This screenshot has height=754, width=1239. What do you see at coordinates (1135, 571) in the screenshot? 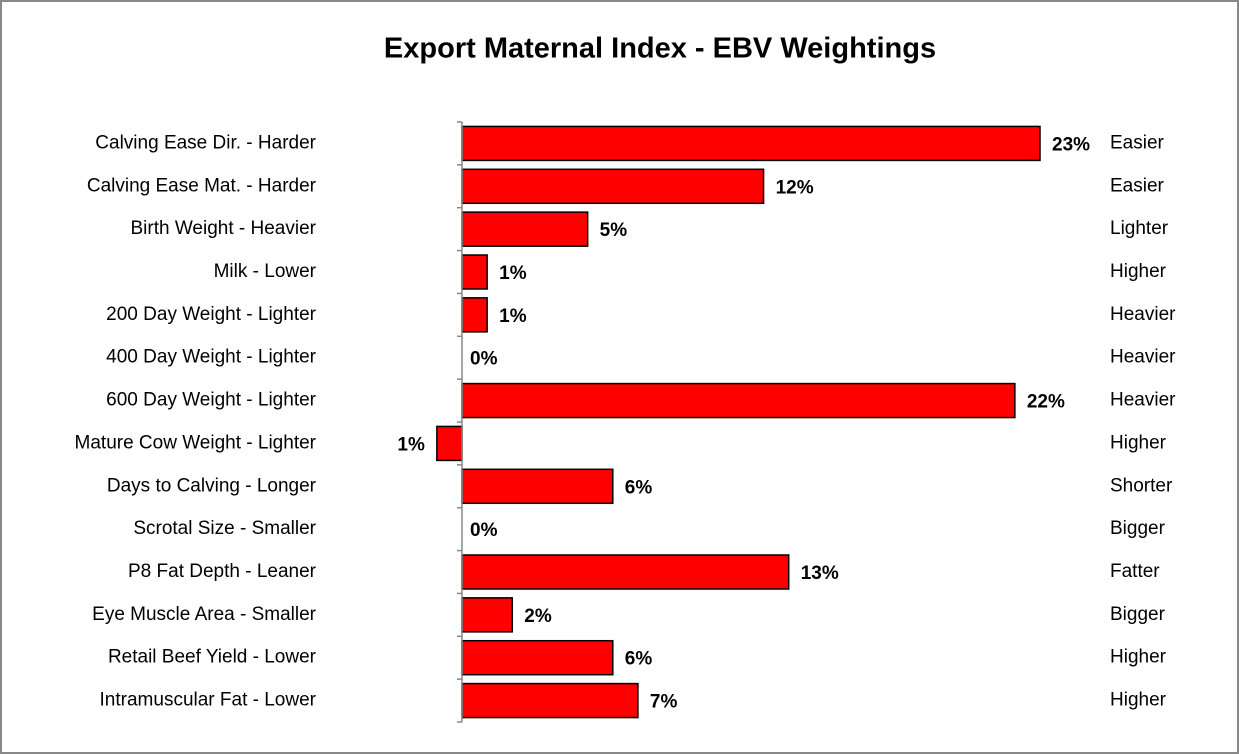
I see `right-label: Fatter` at bounding box center [1135, 571].